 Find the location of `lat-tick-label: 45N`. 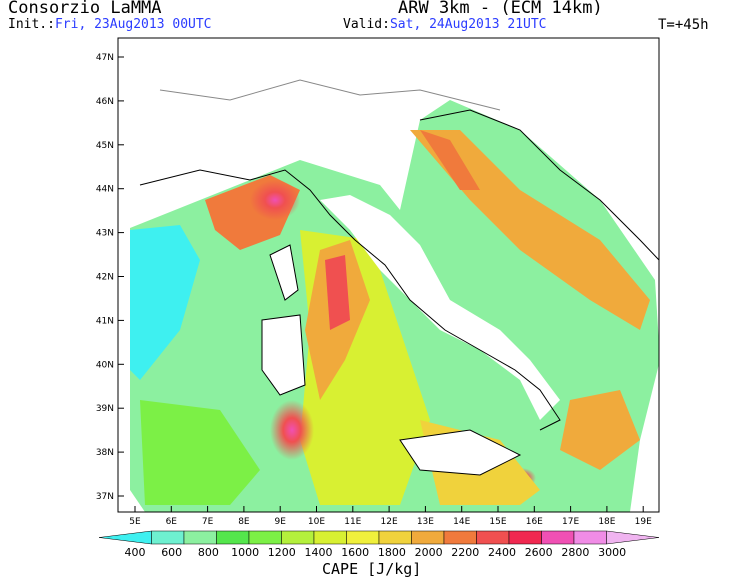

lat-tick-label: 45N is located at coordinates (105, 146).